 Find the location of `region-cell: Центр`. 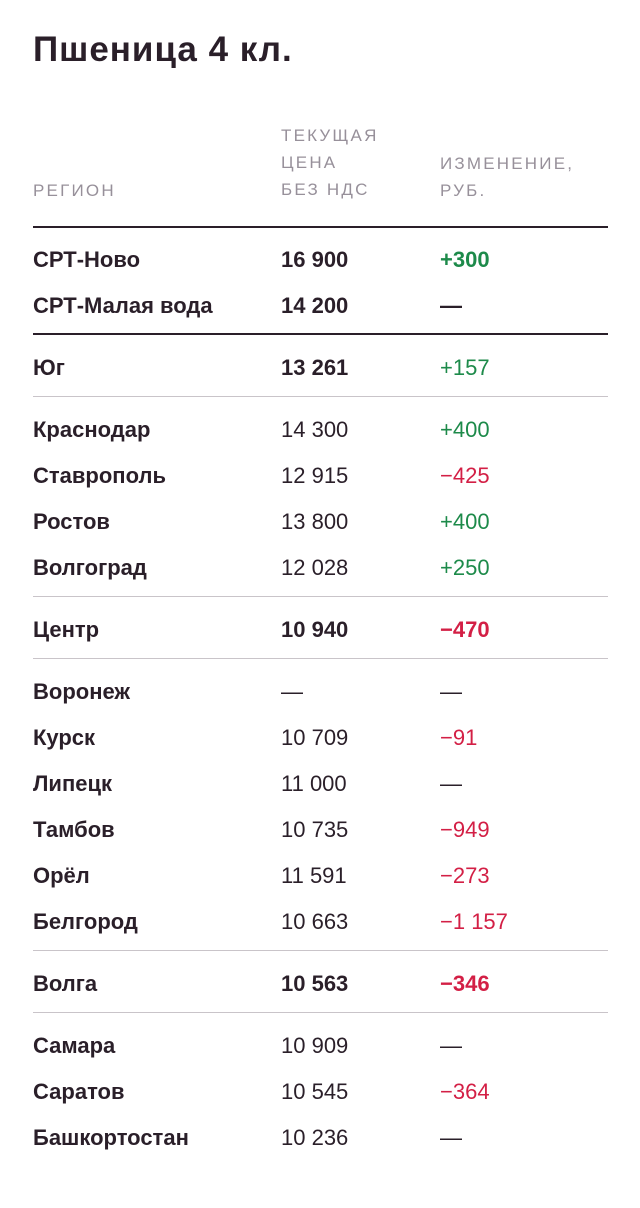

region-cell: Центр is located at coordinates (66, 629).